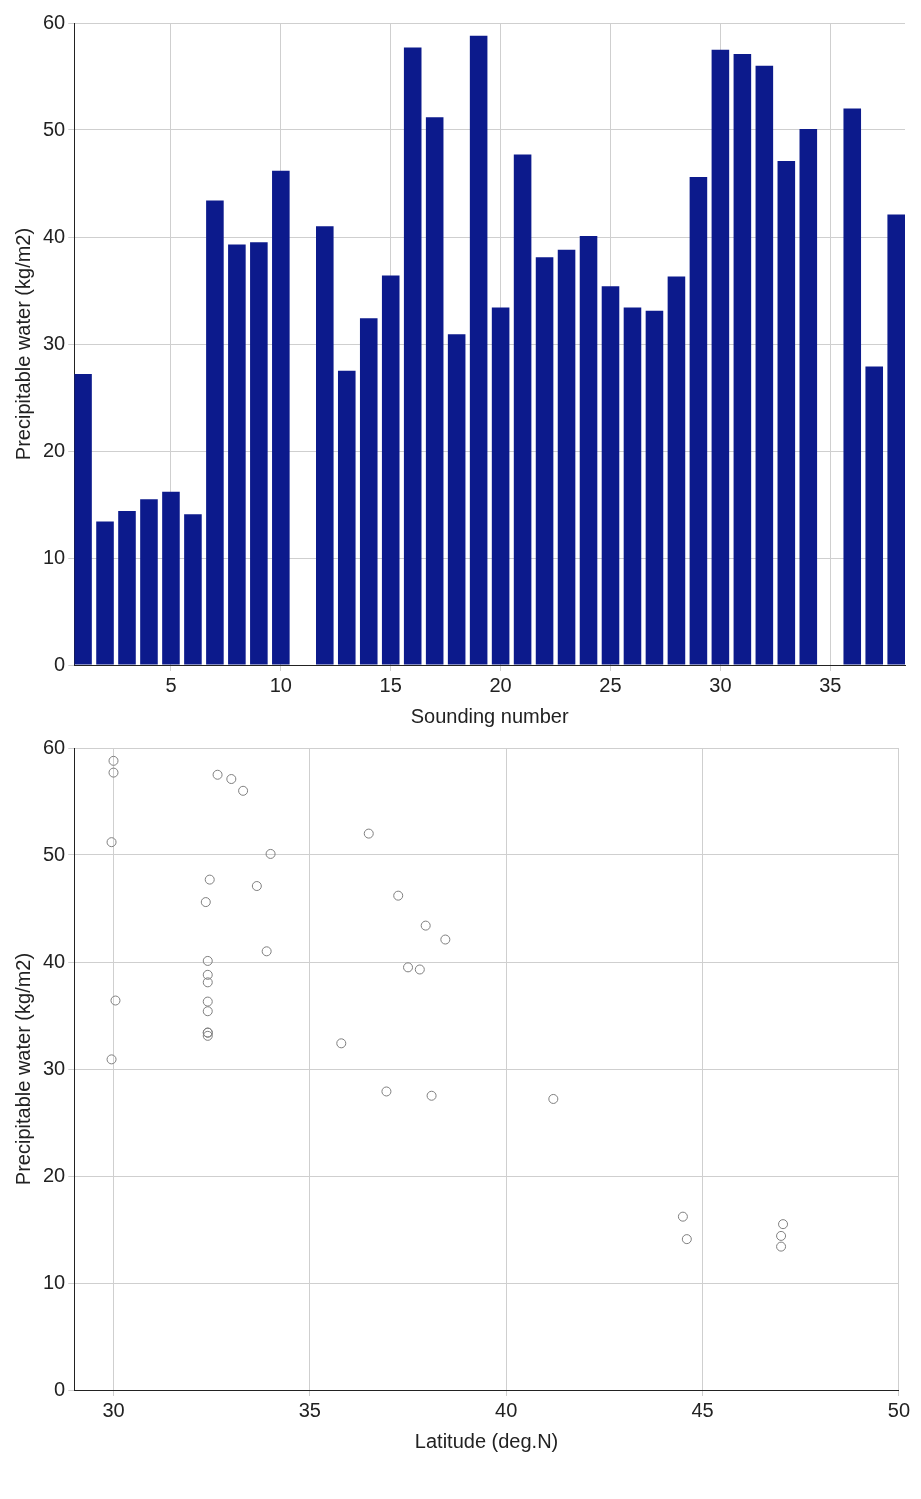 This screenshot has width=921, height=1499. What do you see at coordinates (500, 684) in the screenshot?
I see `x-tick-label: 20` at bounding box center [500, 684].